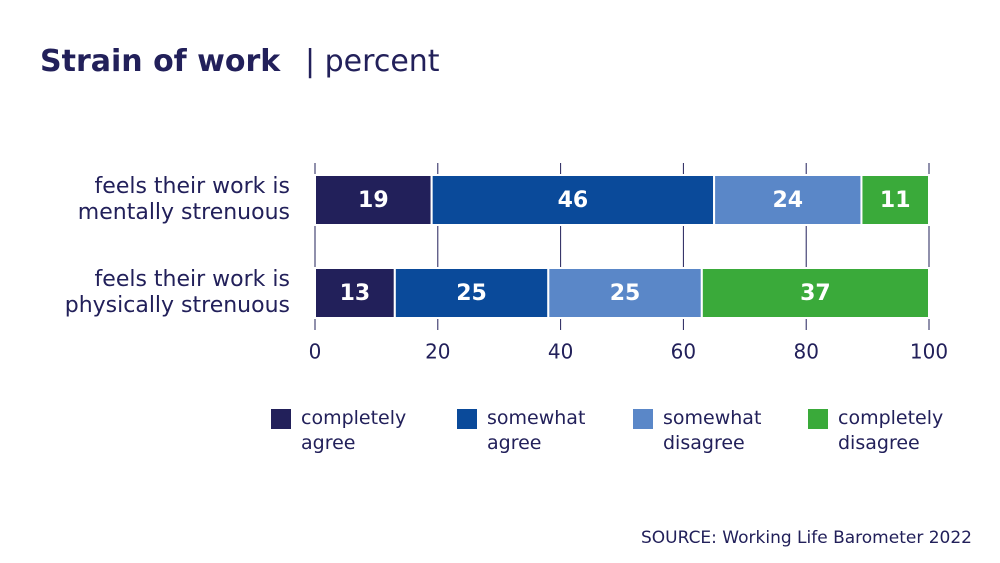  What do you see at coordinates (891, 430) in the screenshot?
I see `legend-label: completely disagree` at bounding box center [891, 430].